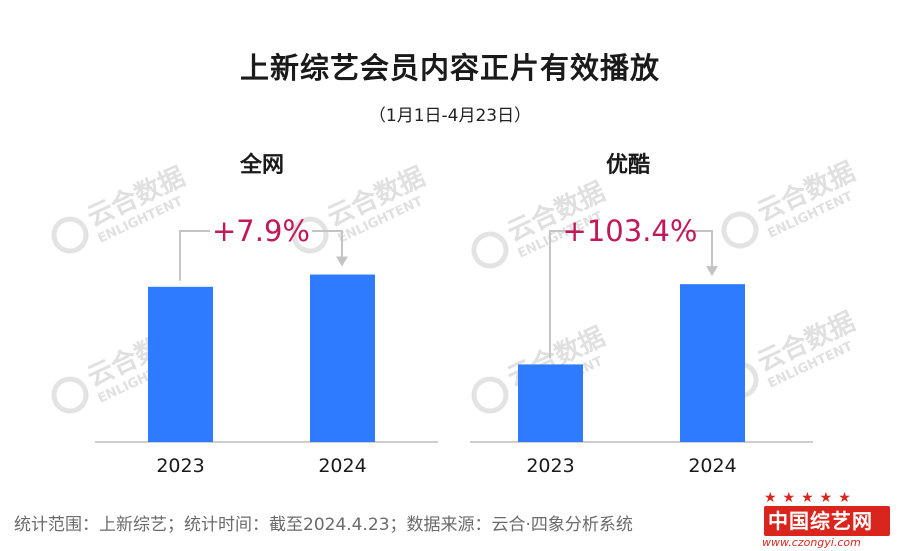 Image resolution: width=900 pixels, height=551 pixels. Describe the element at coordinates (630, 231) in the screenshot. I see `growth-annotation: +103.4%` at that location.